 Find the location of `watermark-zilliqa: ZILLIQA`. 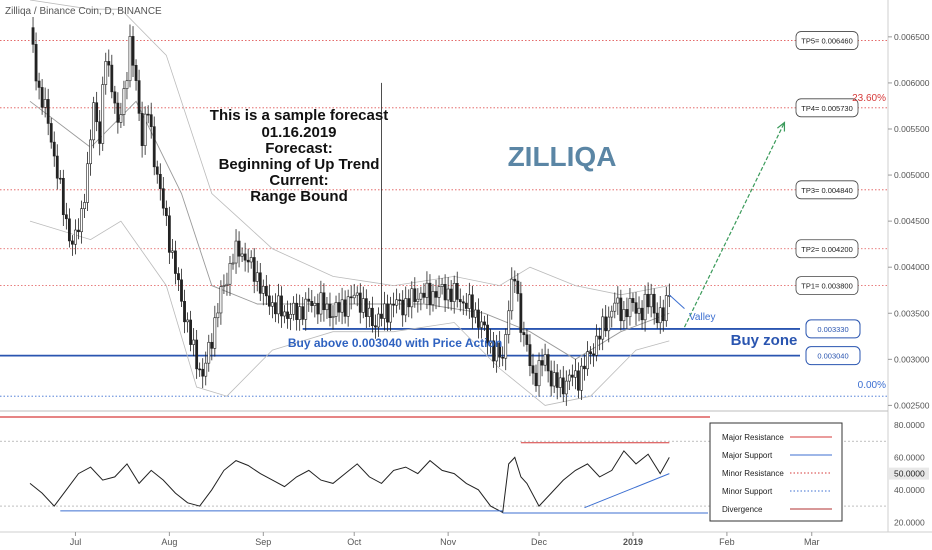

watermark-zilliqa: ZILLIQA is located at coordinates (562, 156).